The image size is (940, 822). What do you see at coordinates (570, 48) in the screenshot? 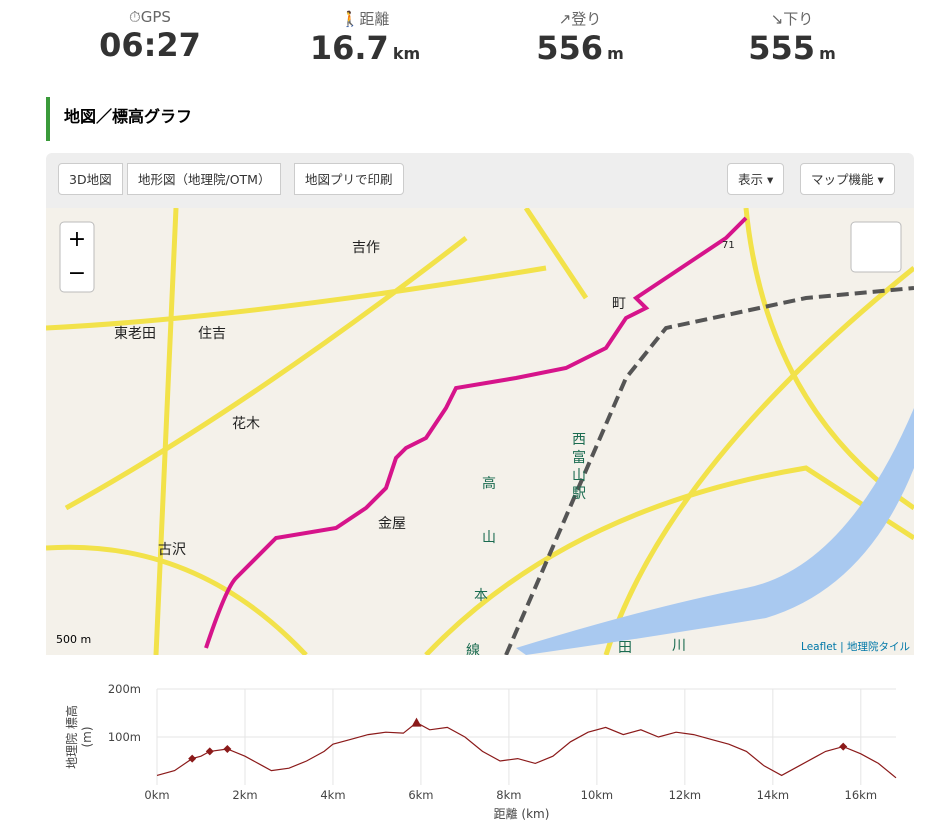
I see `stat-value: 556` at bounding box center [570, 48].